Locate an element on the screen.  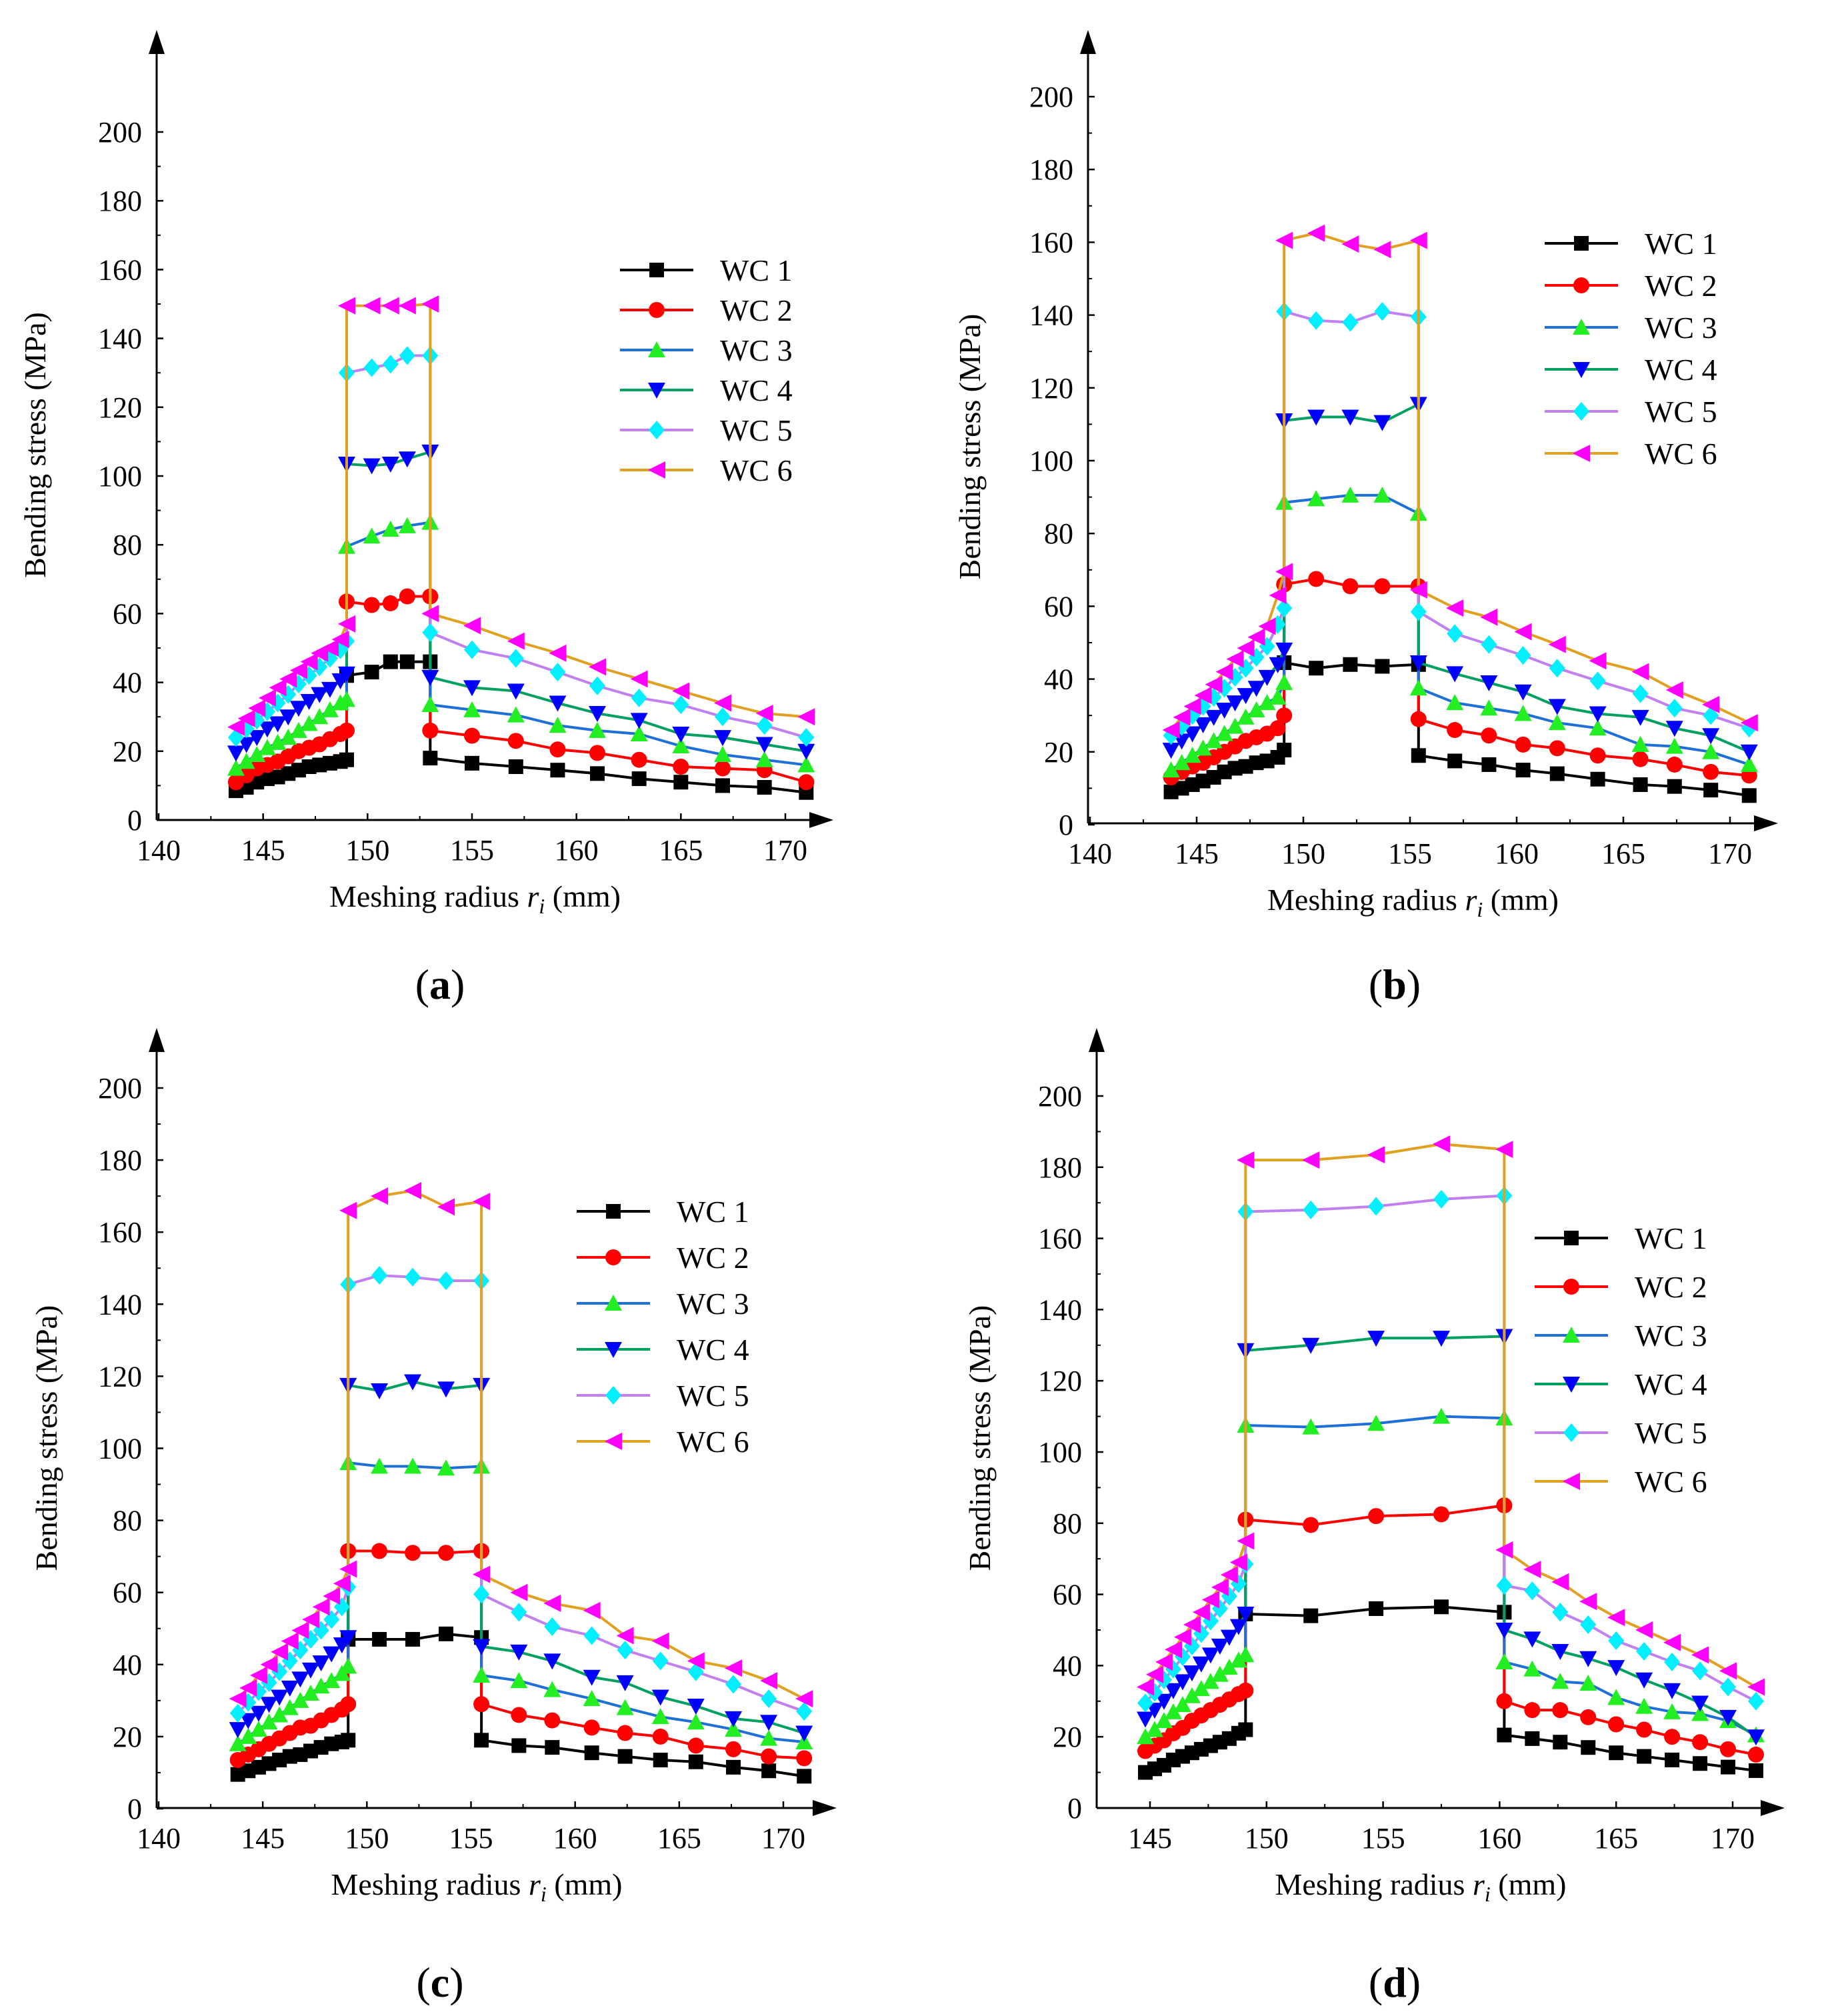
series-wc6 is located at coordinates (1460, 481).